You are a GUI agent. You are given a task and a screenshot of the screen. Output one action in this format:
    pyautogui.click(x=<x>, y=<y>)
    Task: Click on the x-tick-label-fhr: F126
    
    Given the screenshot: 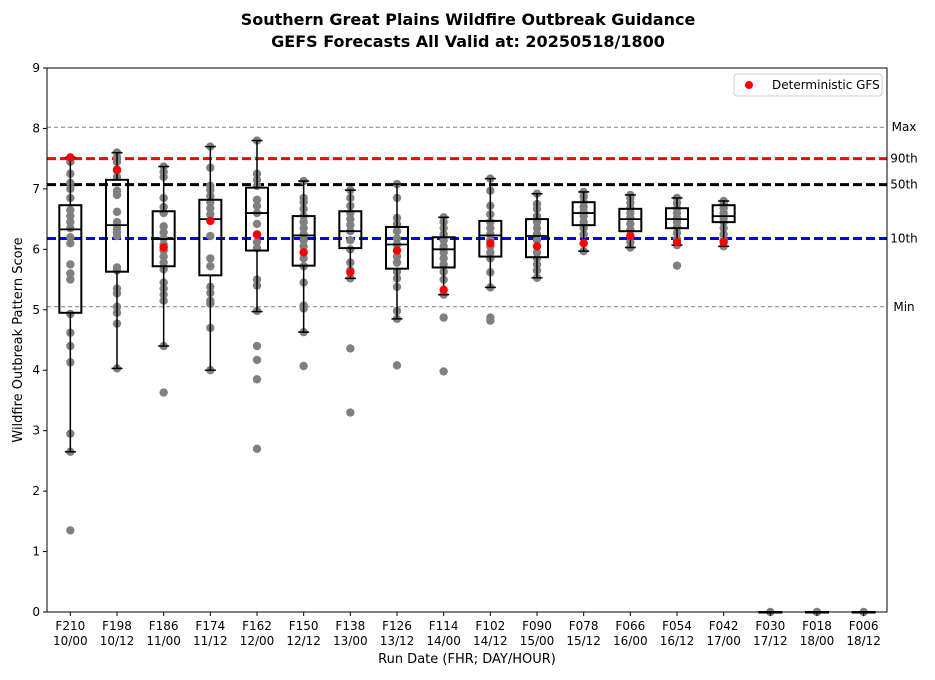 What is the action you would take?
    pyautogui.click(x=397, y=626)
    